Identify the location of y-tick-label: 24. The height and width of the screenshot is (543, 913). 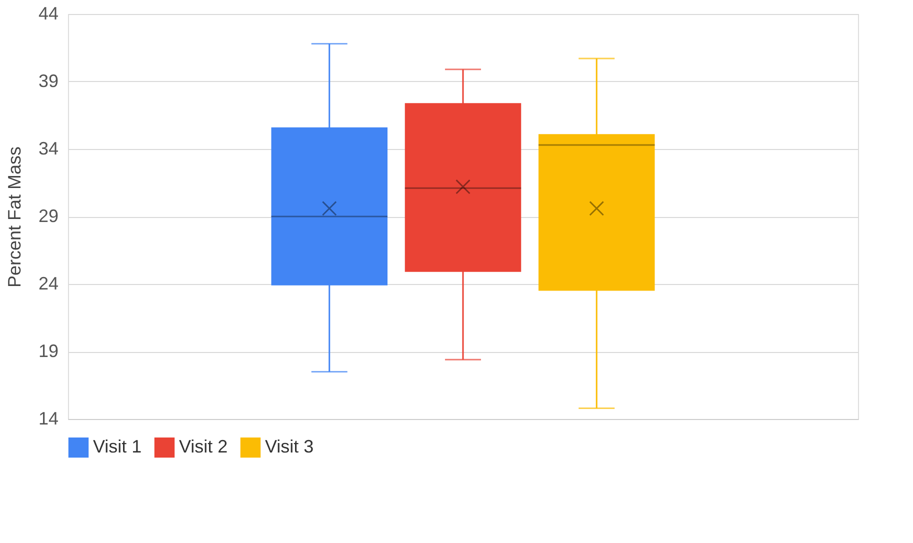
(48, 284).